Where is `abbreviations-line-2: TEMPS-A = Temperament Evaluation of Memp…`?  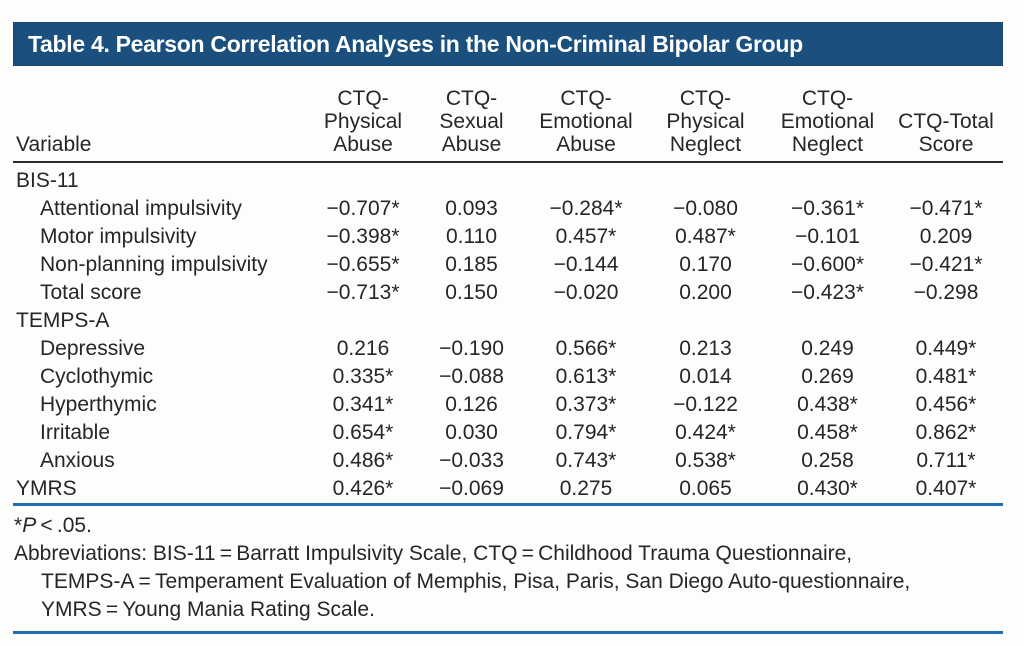
abbreviations-line-2: TEMPS-A = Temperament Evaluation of Memp… is located at coordinates (476, 581).